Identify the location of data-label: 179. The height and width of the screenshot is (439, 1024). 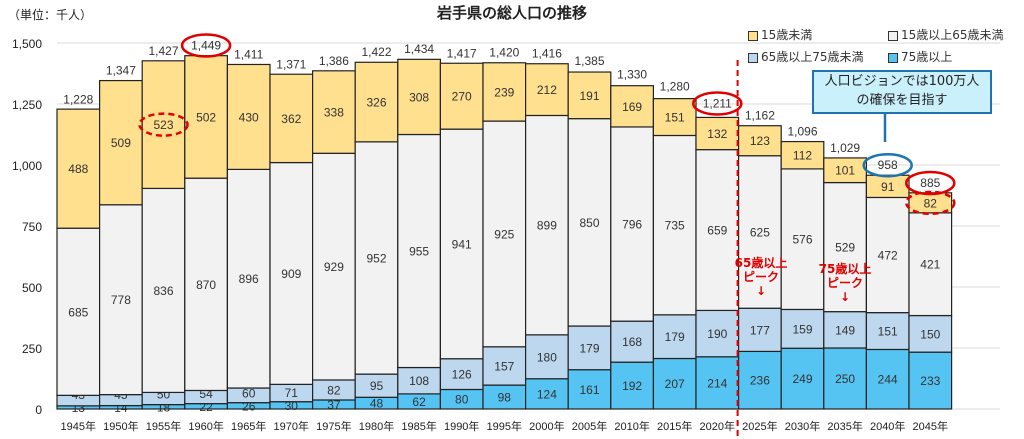
(589, 348).